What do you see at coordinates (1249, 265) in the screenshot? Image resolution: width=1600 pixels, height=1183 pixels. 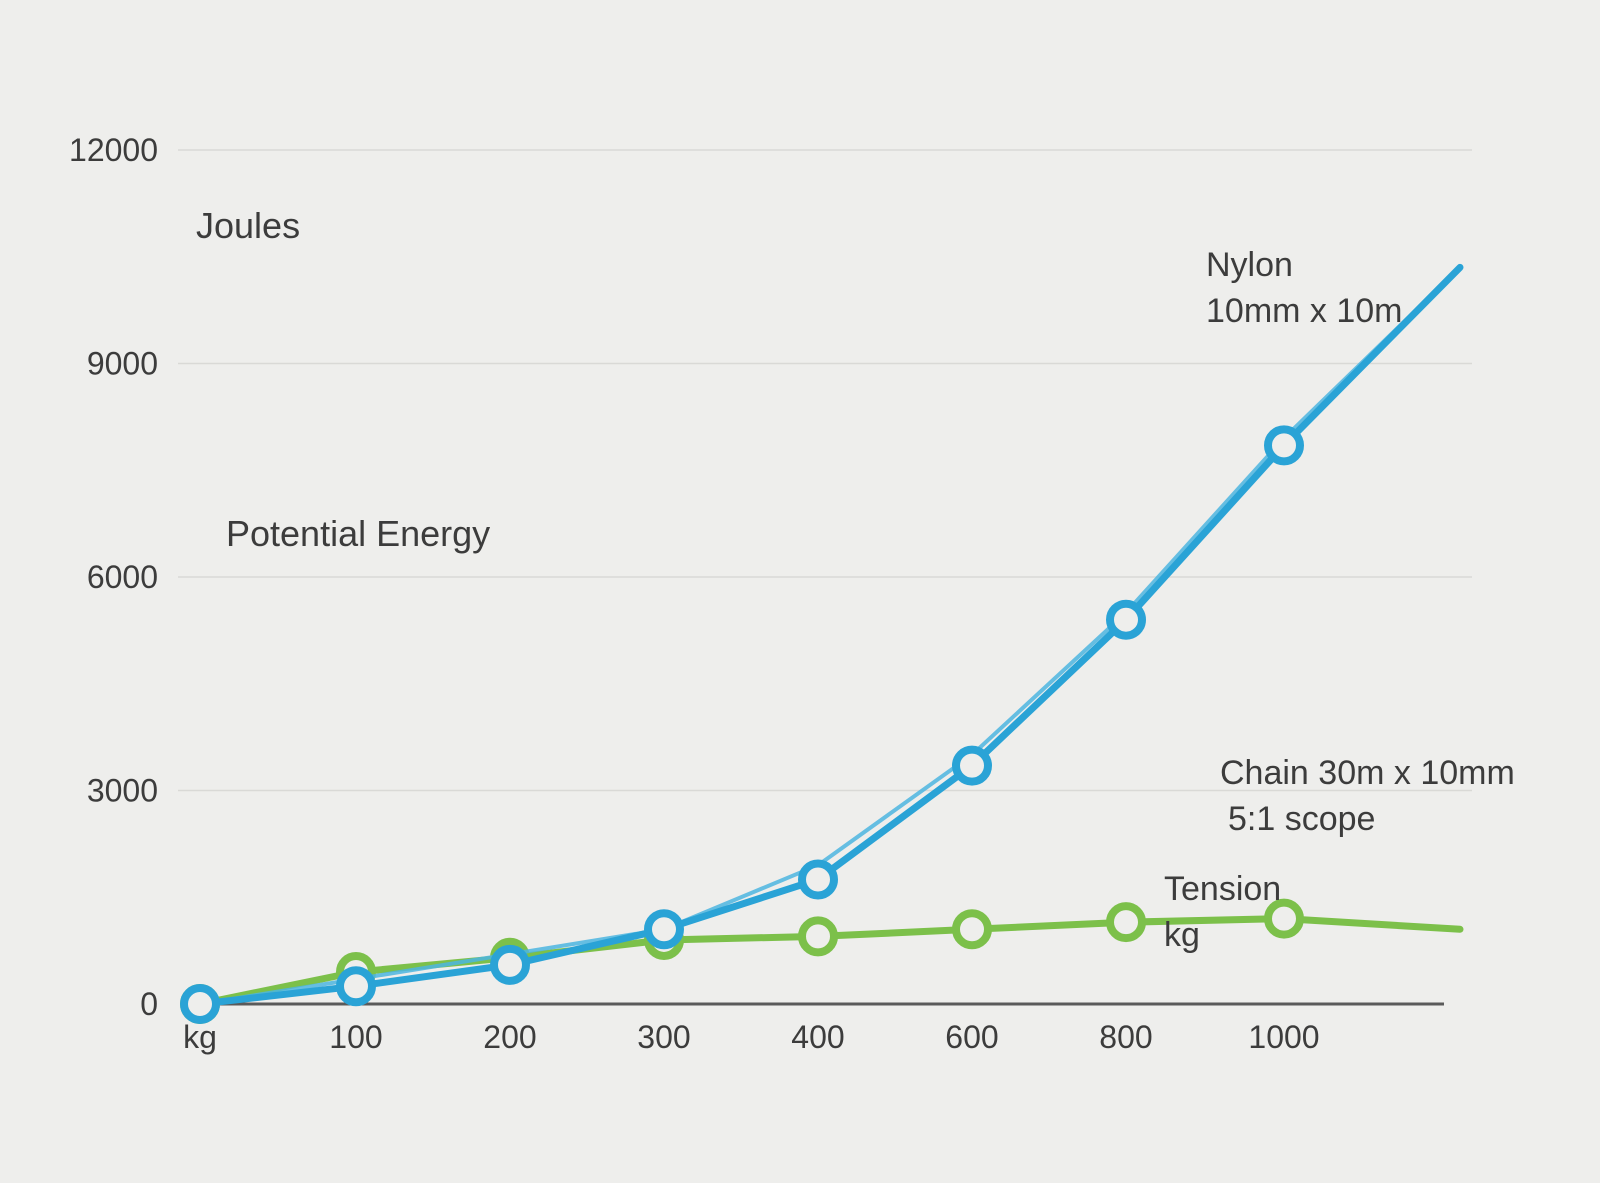 I see `series-label-nylon-line1: Nylon` at bounding box center [1249, 265].